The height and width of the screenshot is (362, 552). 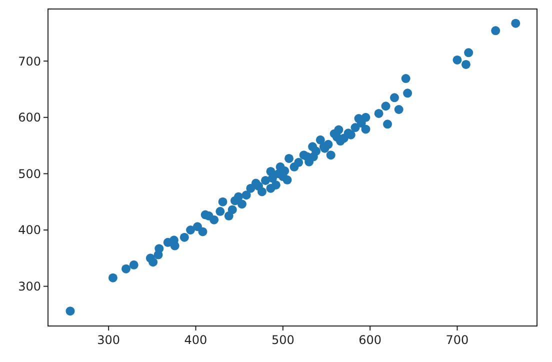 What do you see at coordinates (29, 61) in the screenshot?
I see `y-tick-label: 700` at bounding box center [29, 61].